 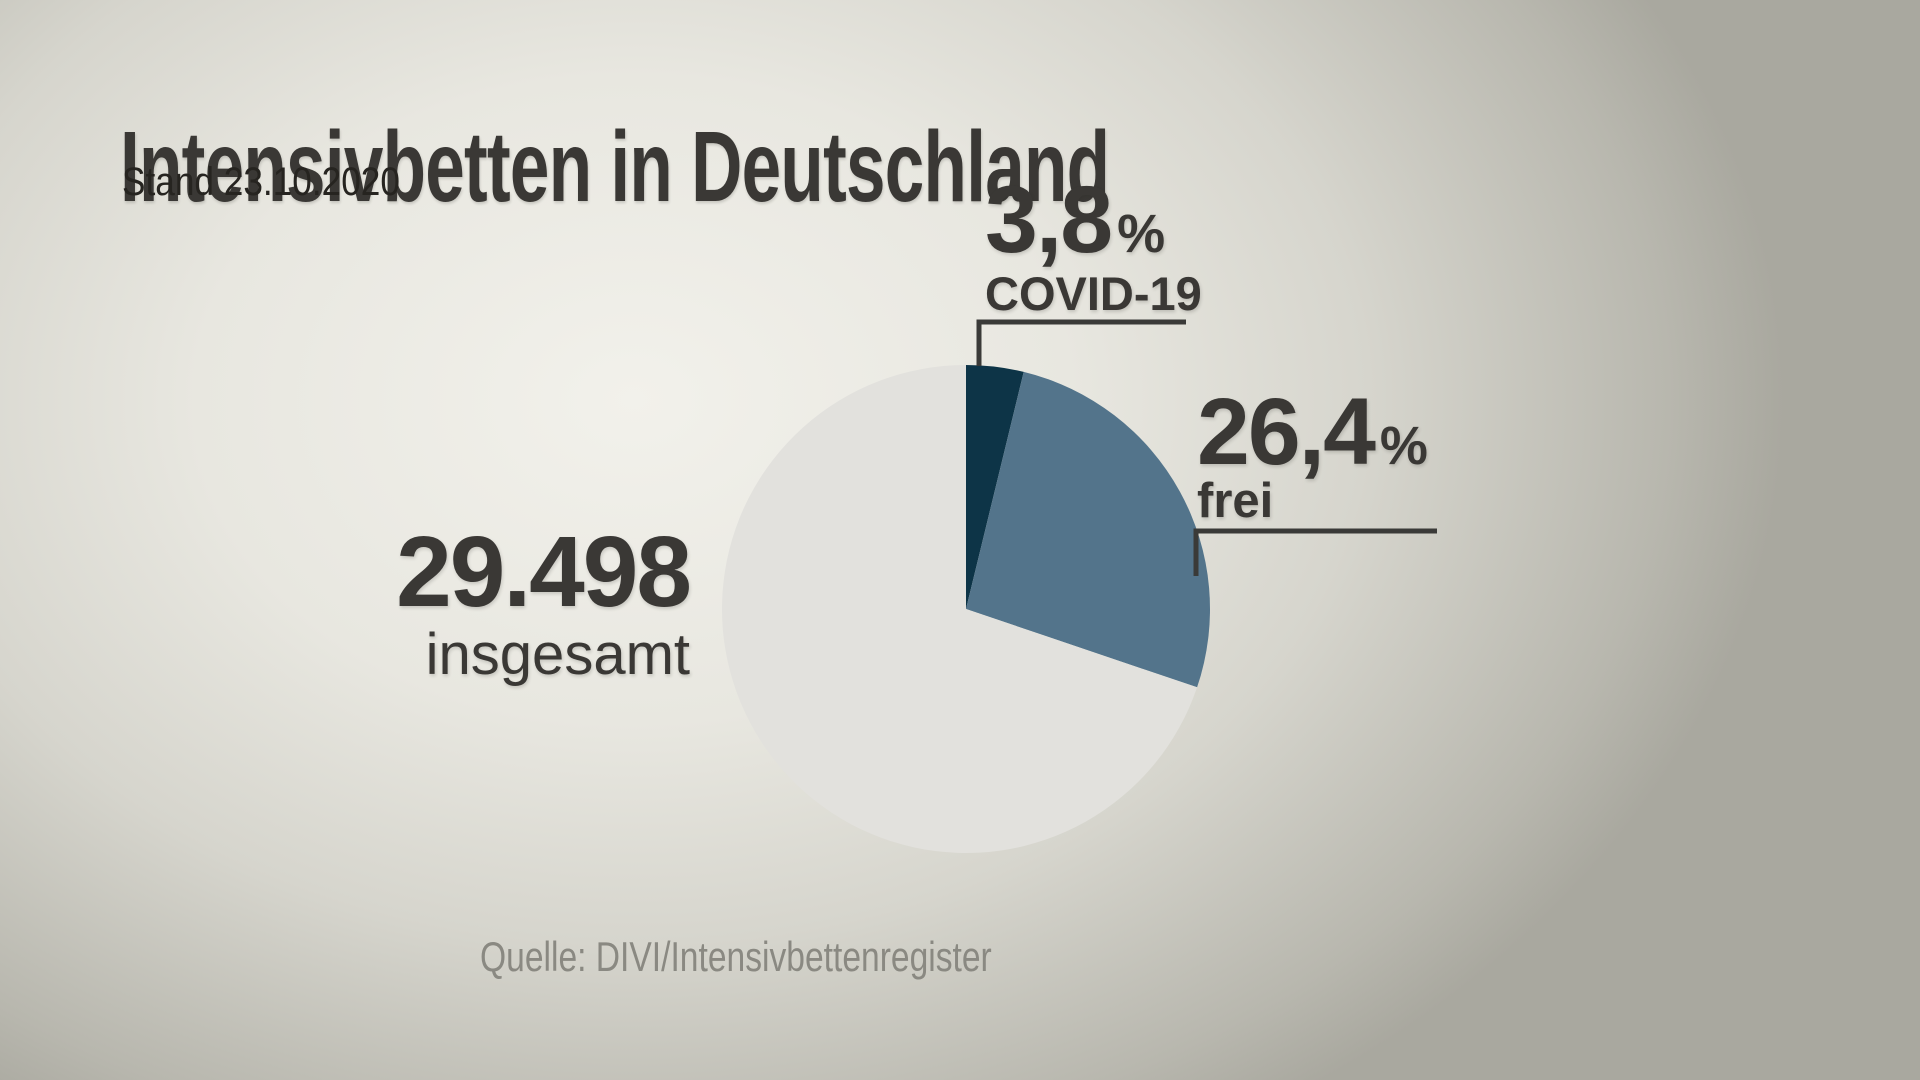 What do you see at coordinates (1049, 220) in the screenshot?
I see `covid-value-number: 3,8` at bounding box center [1049, 220].